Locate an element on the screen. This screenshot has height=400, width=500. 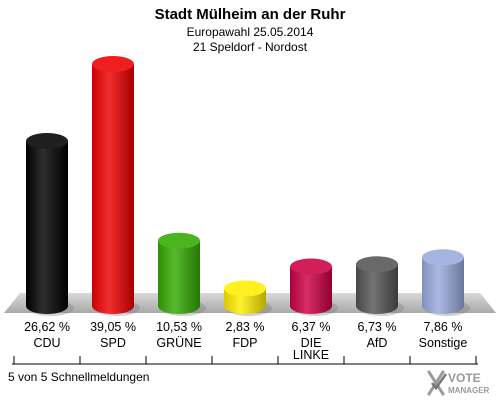
bar-sonstige is located at coordinates (446, 282).